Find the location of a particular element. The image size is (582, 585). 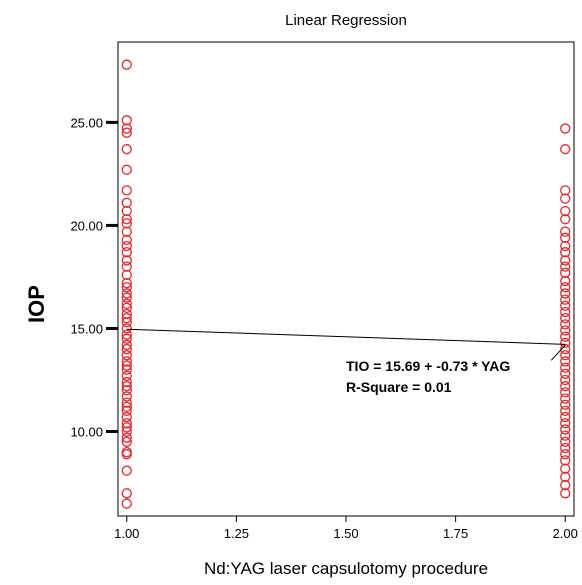

y-tick-label: 10.00 is located at coordinates (86, 432).